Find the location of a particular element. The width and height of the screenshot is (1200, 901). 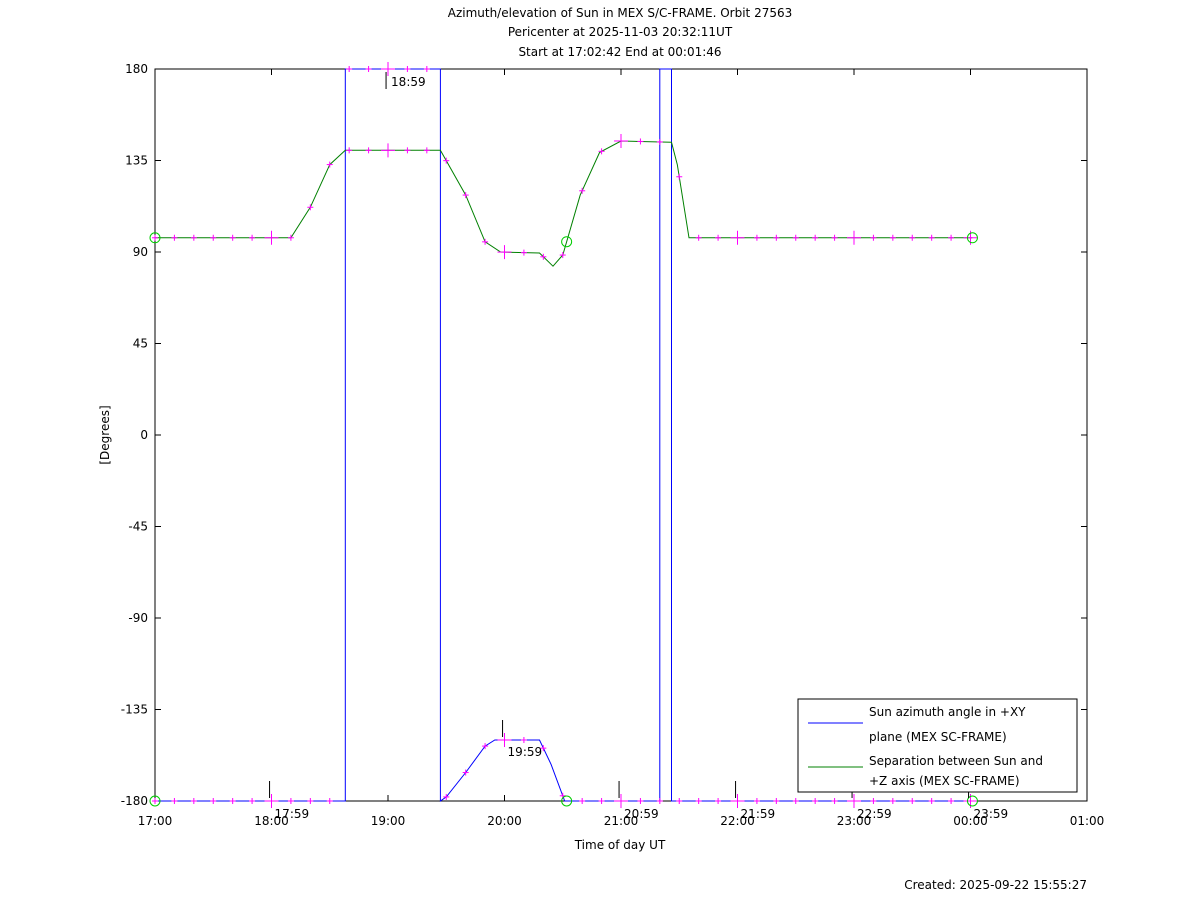

created-timestamp: Created: 2025-09-22 15:55:27 is located at coordinates (995, 885).